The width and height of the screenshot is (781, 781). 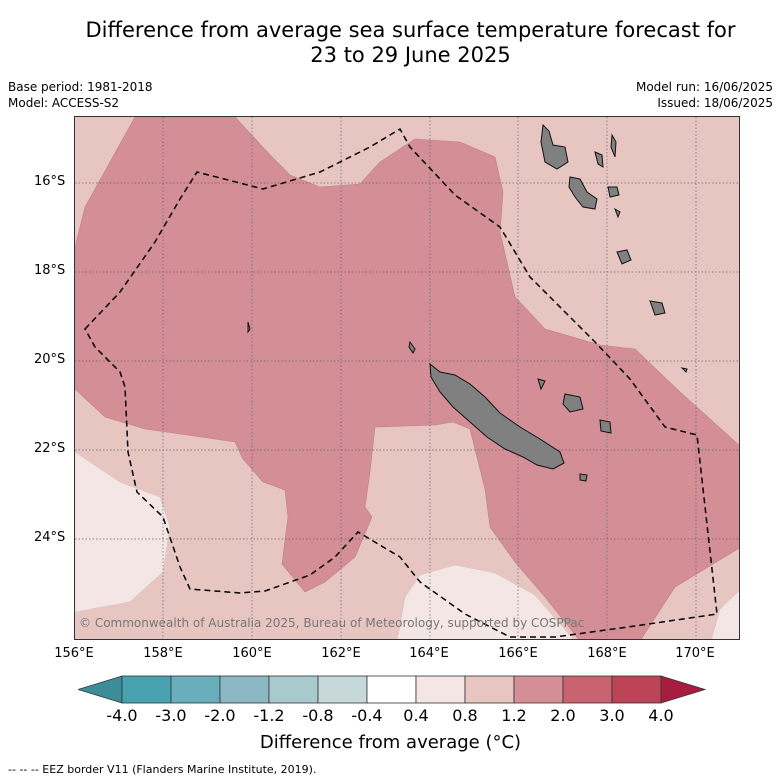 I want to click on isle-of-pines, so click(x=583, y=477).